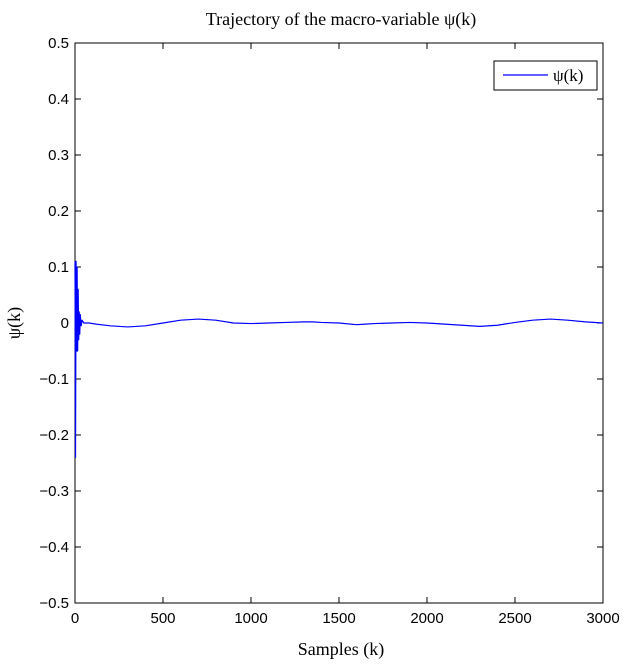 This screenshot has width=627, height=668. Describe the element at coordinates (58, 99) in the screenshot. I see `y-tick-label: 0.4` at that location.